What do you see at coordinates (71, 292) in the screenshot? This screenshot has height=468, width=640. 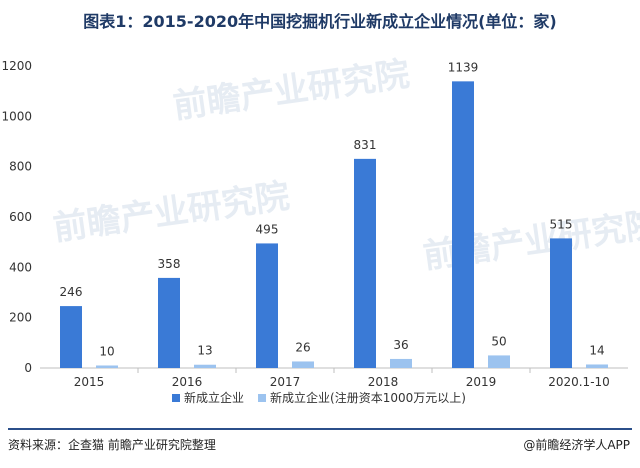 I see `data-label: 246` at bounding box center [71, 292].